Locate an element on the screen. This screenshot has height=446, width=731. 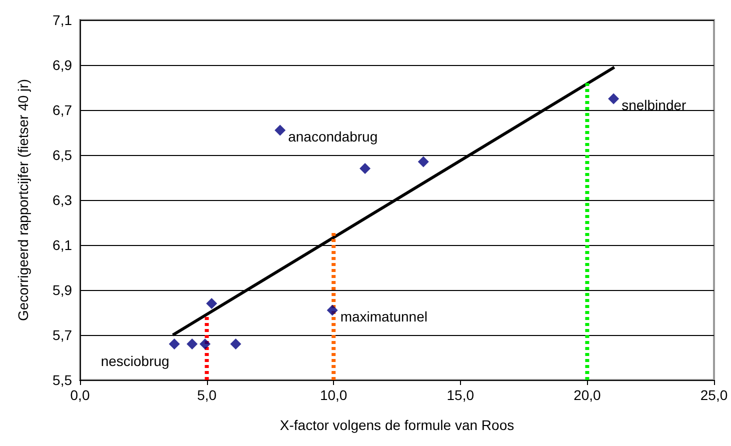
annotation: maximatunnel is located at coordinates (384, 316).